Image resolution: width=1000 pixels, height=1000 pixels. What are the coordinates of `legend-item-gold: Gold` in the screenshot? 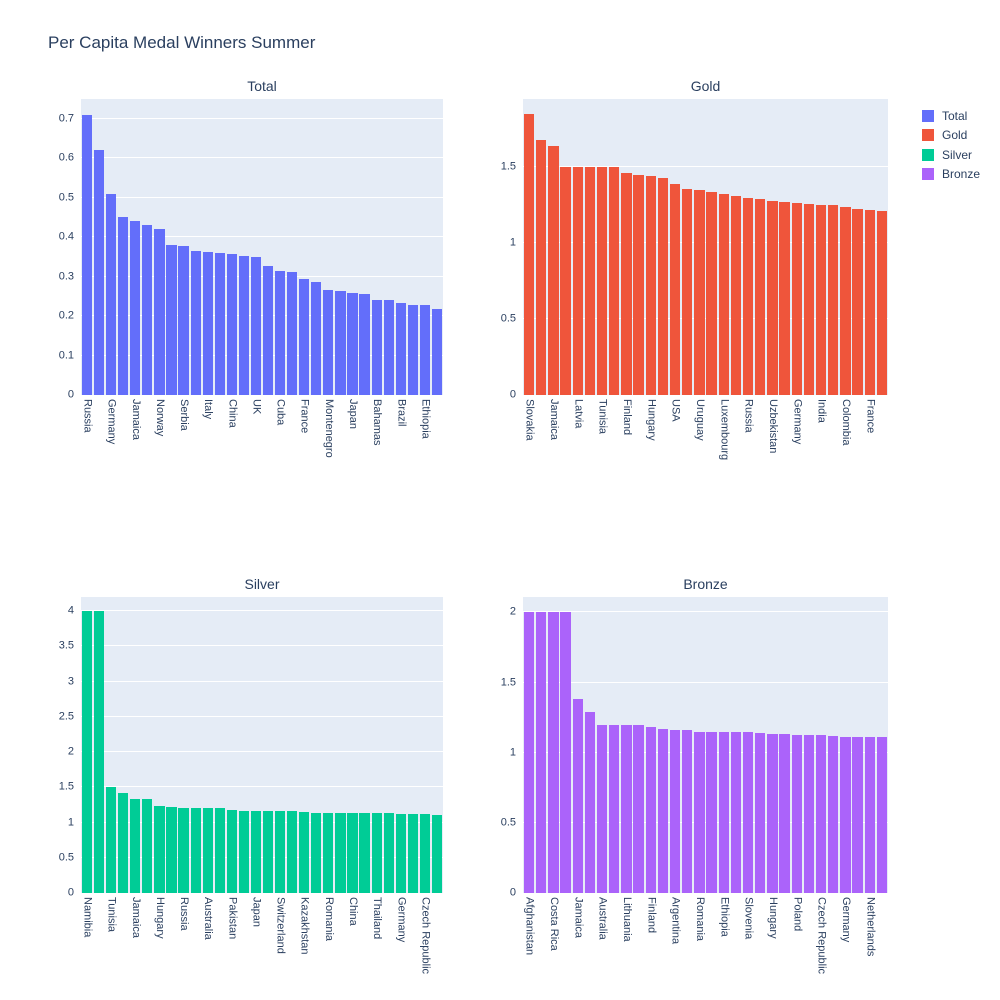 It's located at (951, 136).